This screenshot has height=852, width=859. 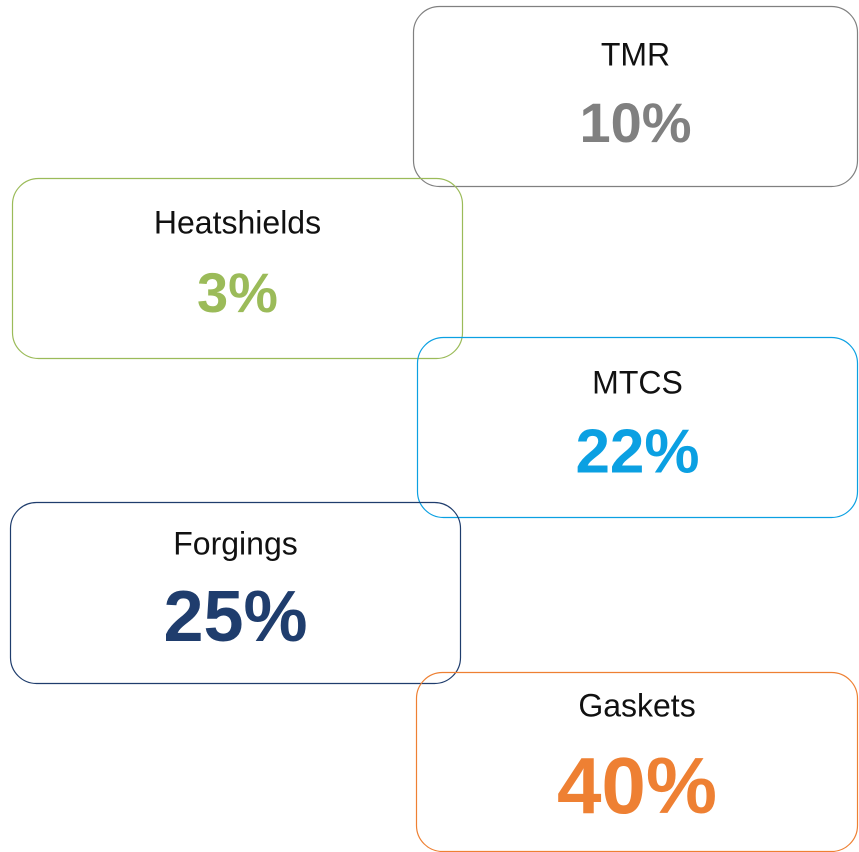 What do you see at coordinates (637, 785) in the screenshot?
I see `card-value: 40%` at bounding box center [637, 785].